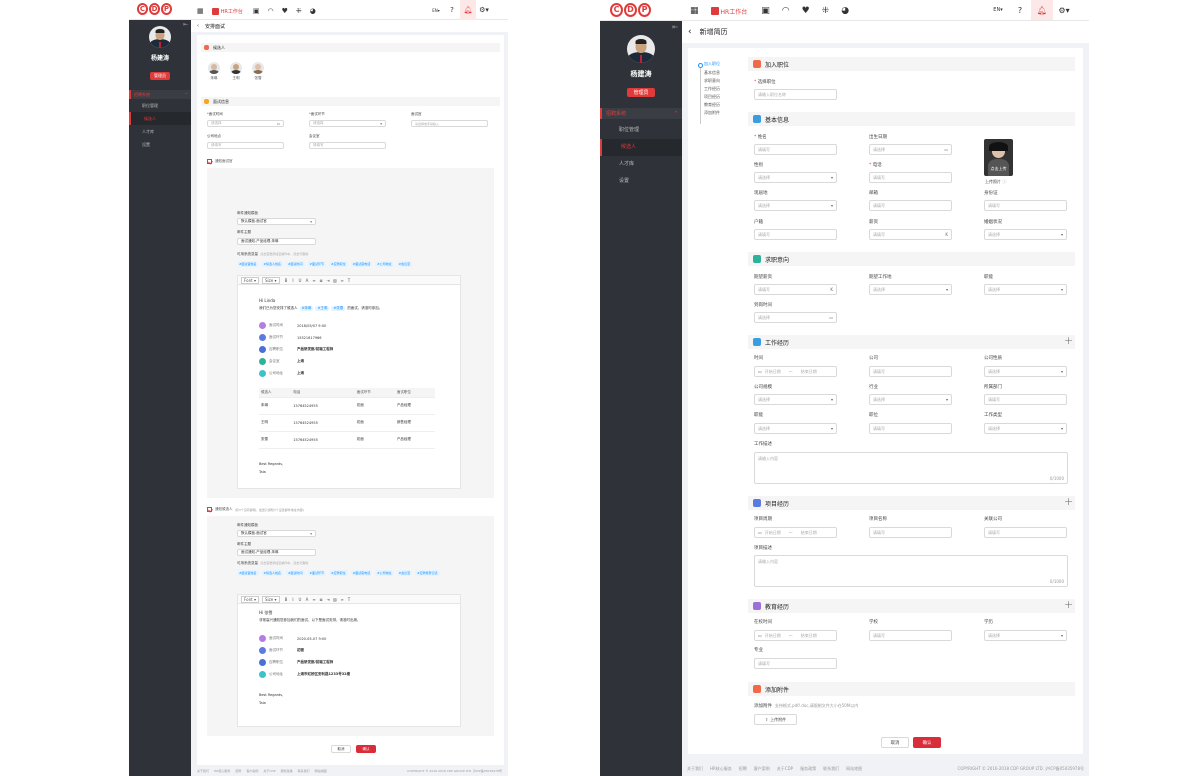 The image size is (1200, 776). Describe the element at coordinates (775, 719) in the screenshot. I see `upload-attachment-button: ⇪ 上传附件` at that location.